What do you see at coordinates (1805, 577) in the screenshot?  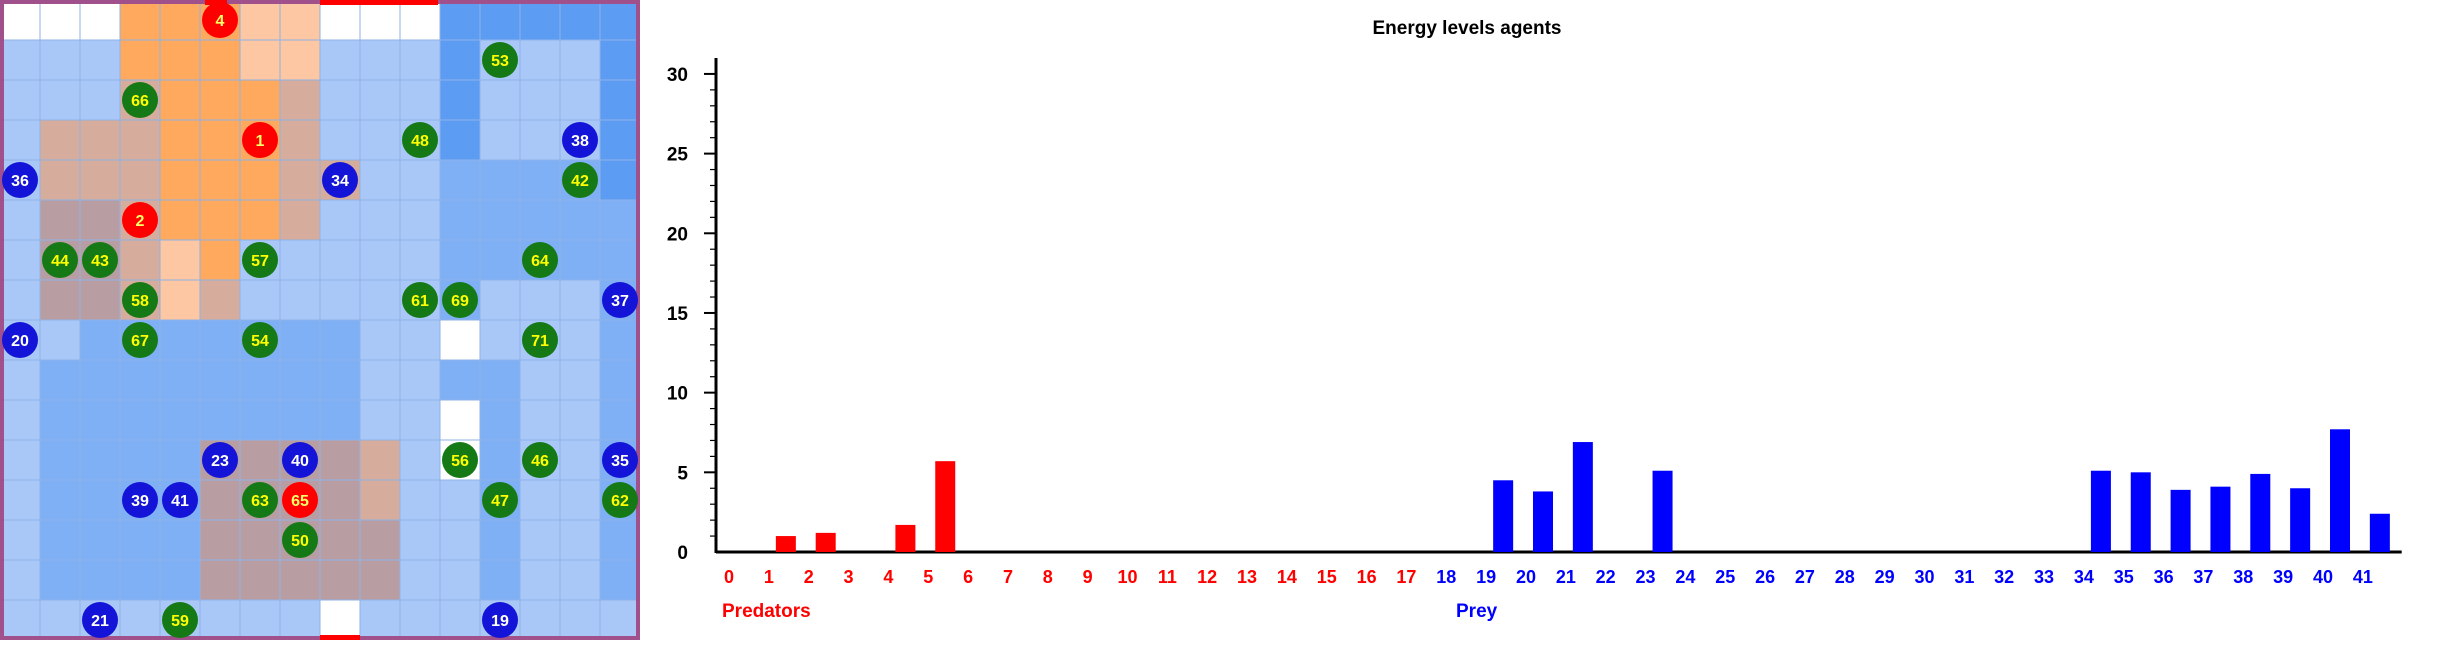 I see `x-tick-label: 27` at bounding box center [1805, 577].